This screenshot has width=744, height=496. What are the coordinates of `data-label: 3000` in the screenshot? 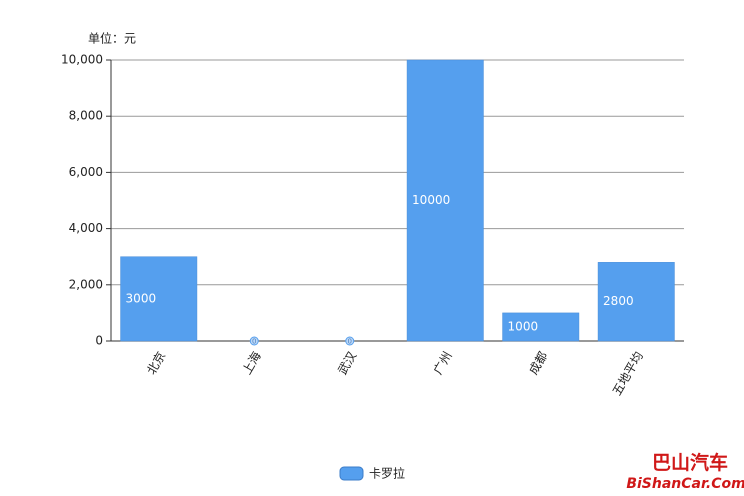 It's located at (141, 298).